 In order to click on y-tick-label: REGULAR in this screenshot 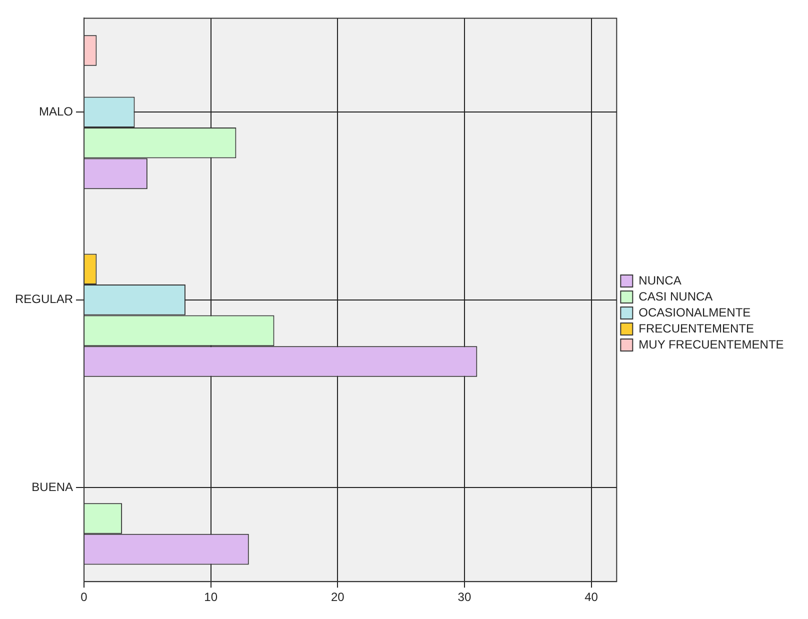, I will do `click(44, 299)`.